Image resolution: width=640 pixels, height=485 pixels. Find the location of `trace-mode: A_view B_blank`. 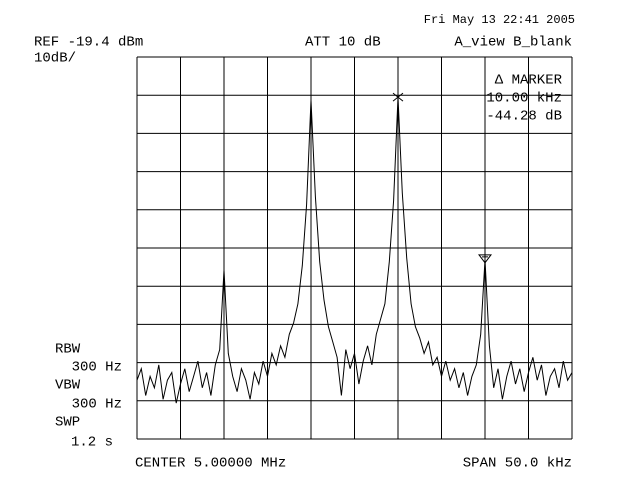

trace-mode: A_view B_blank is located at coordinates (513, 43).